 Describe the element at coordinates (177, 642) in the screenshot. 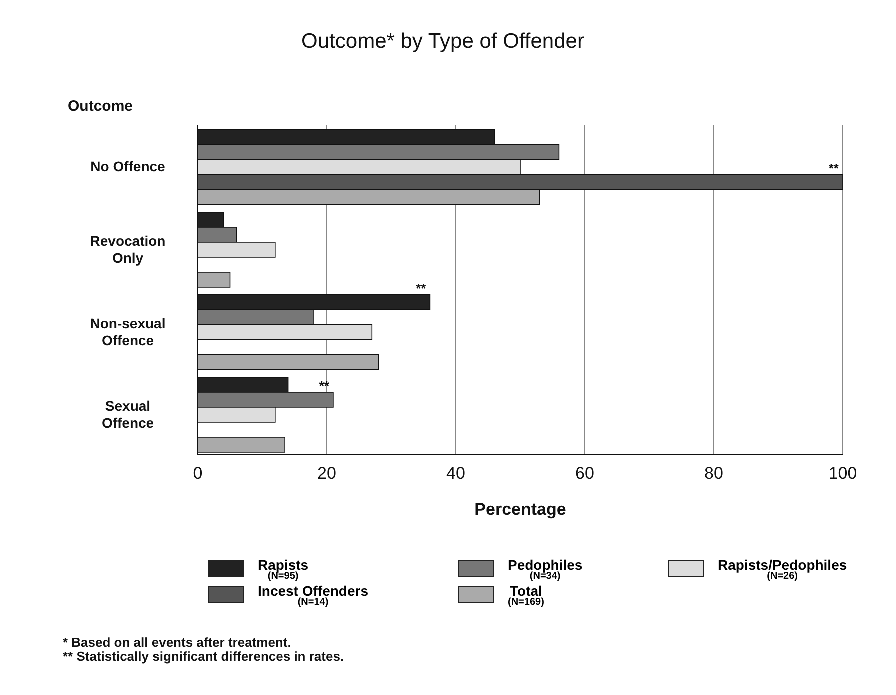

I see `text: * Based on all events after treatment.` at that location.